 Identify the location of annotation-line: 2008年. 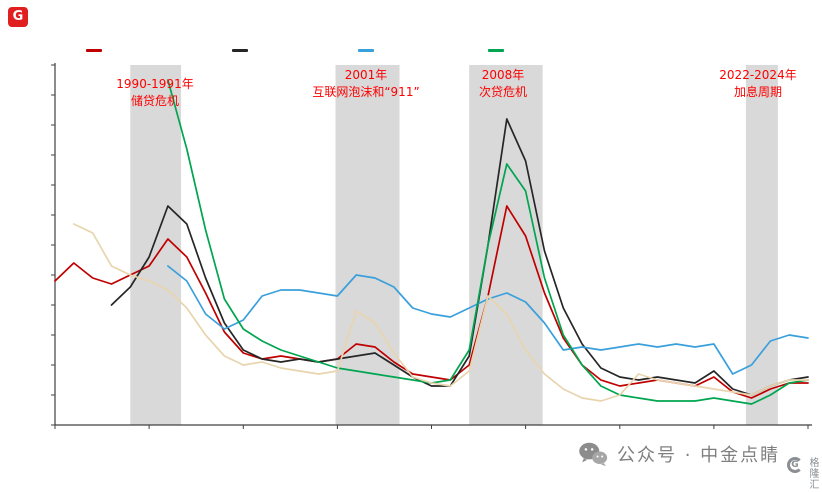
(503, 75).